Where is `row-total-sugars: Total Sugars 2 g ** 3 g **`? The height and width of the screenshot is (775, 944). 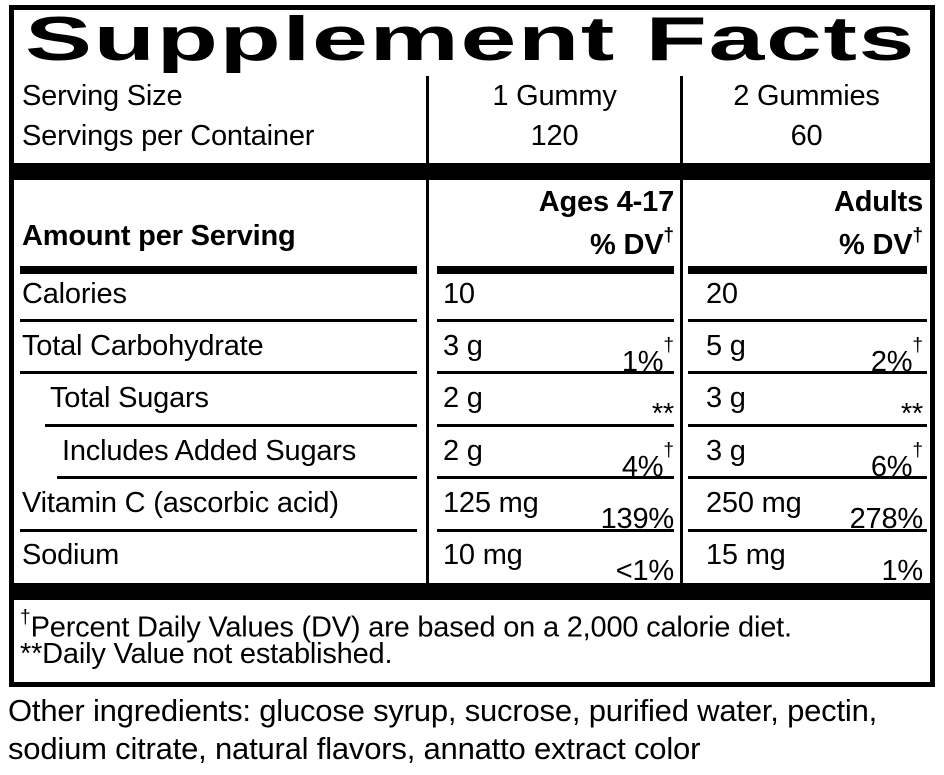
row-total-sugars: Total Sugars 2 g ** 3 g ** is located at coordinates (472, 401).